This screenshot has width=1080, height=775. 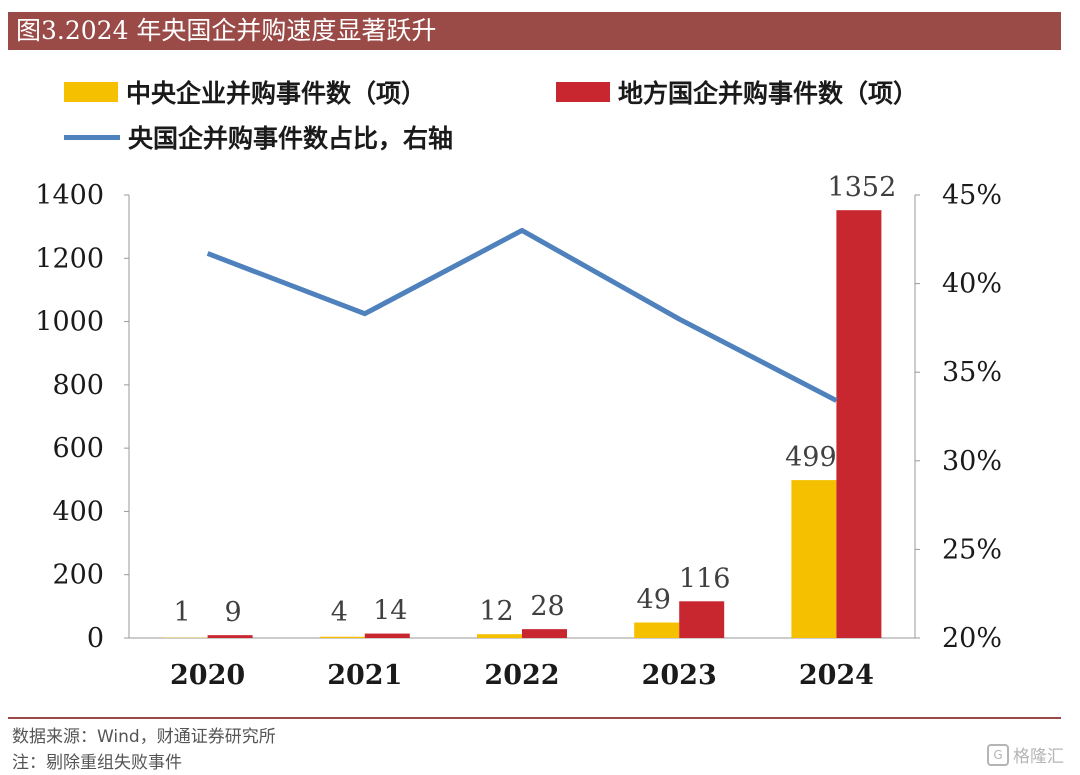 I want to click on legend-central-label: 中央企业并购事件数（项）, so click(x=276, y=93).